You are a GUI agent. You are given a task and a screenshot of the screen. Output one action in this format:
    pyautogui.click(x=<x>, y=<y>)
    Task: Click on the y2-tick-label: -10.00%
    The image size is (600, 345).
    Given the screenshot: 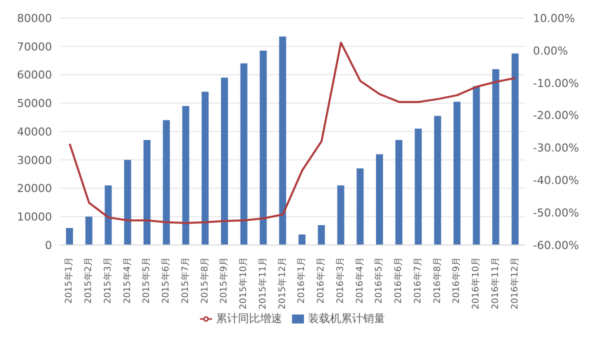 What is the action you would take?
    pyautogui.click(x=556, y=83)
    